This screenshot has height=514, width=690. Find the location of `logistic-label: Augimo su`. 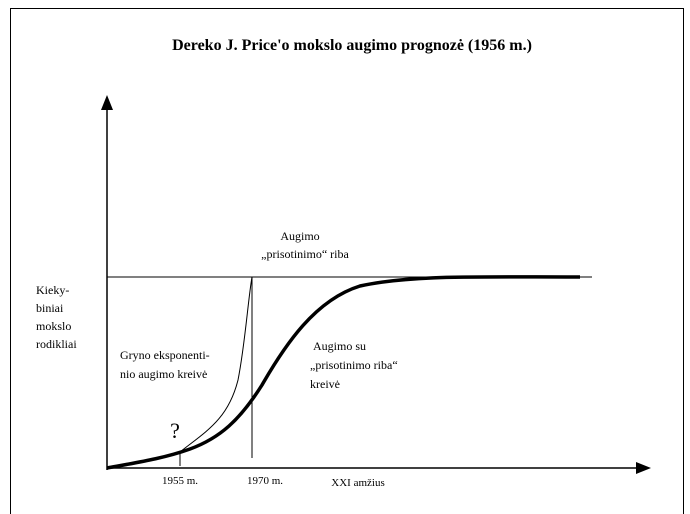

logistic-label: Augimo su is located at coordinates (339, 346).